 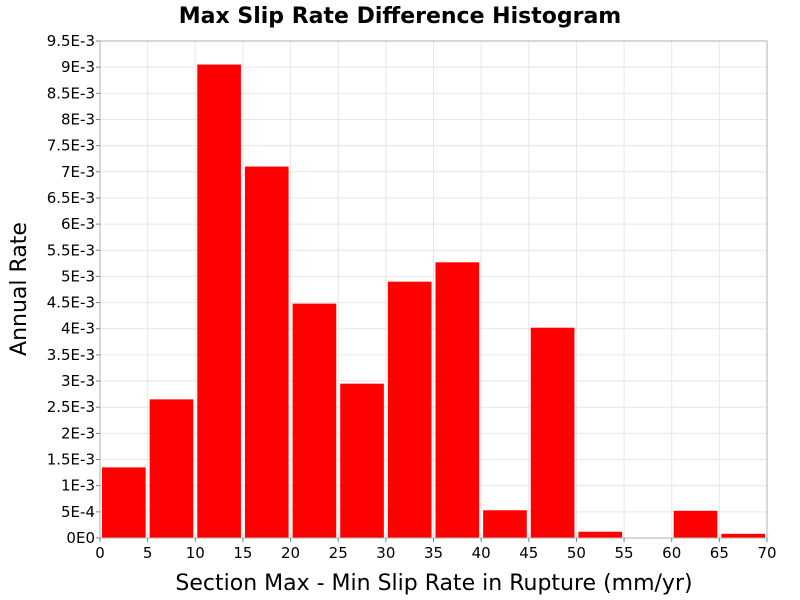 I want to click on y-tick-label: 4.5E-3, so click(x=71, y=303).